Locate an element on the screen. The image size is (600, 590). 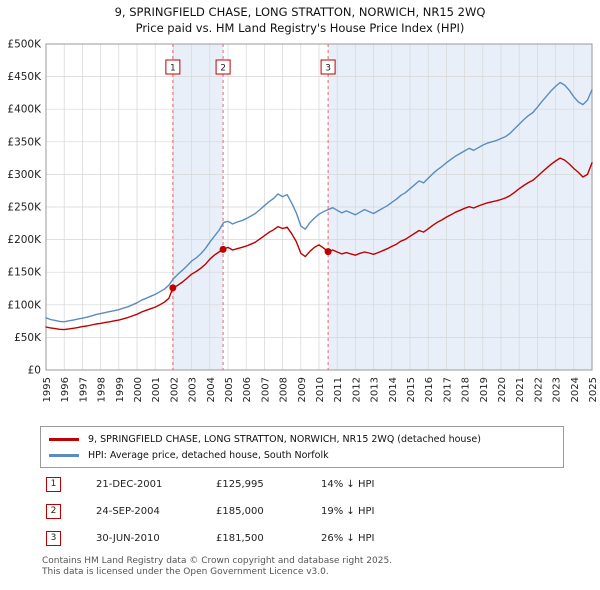
svg-text: £500K is located at coordinates (24, 45).